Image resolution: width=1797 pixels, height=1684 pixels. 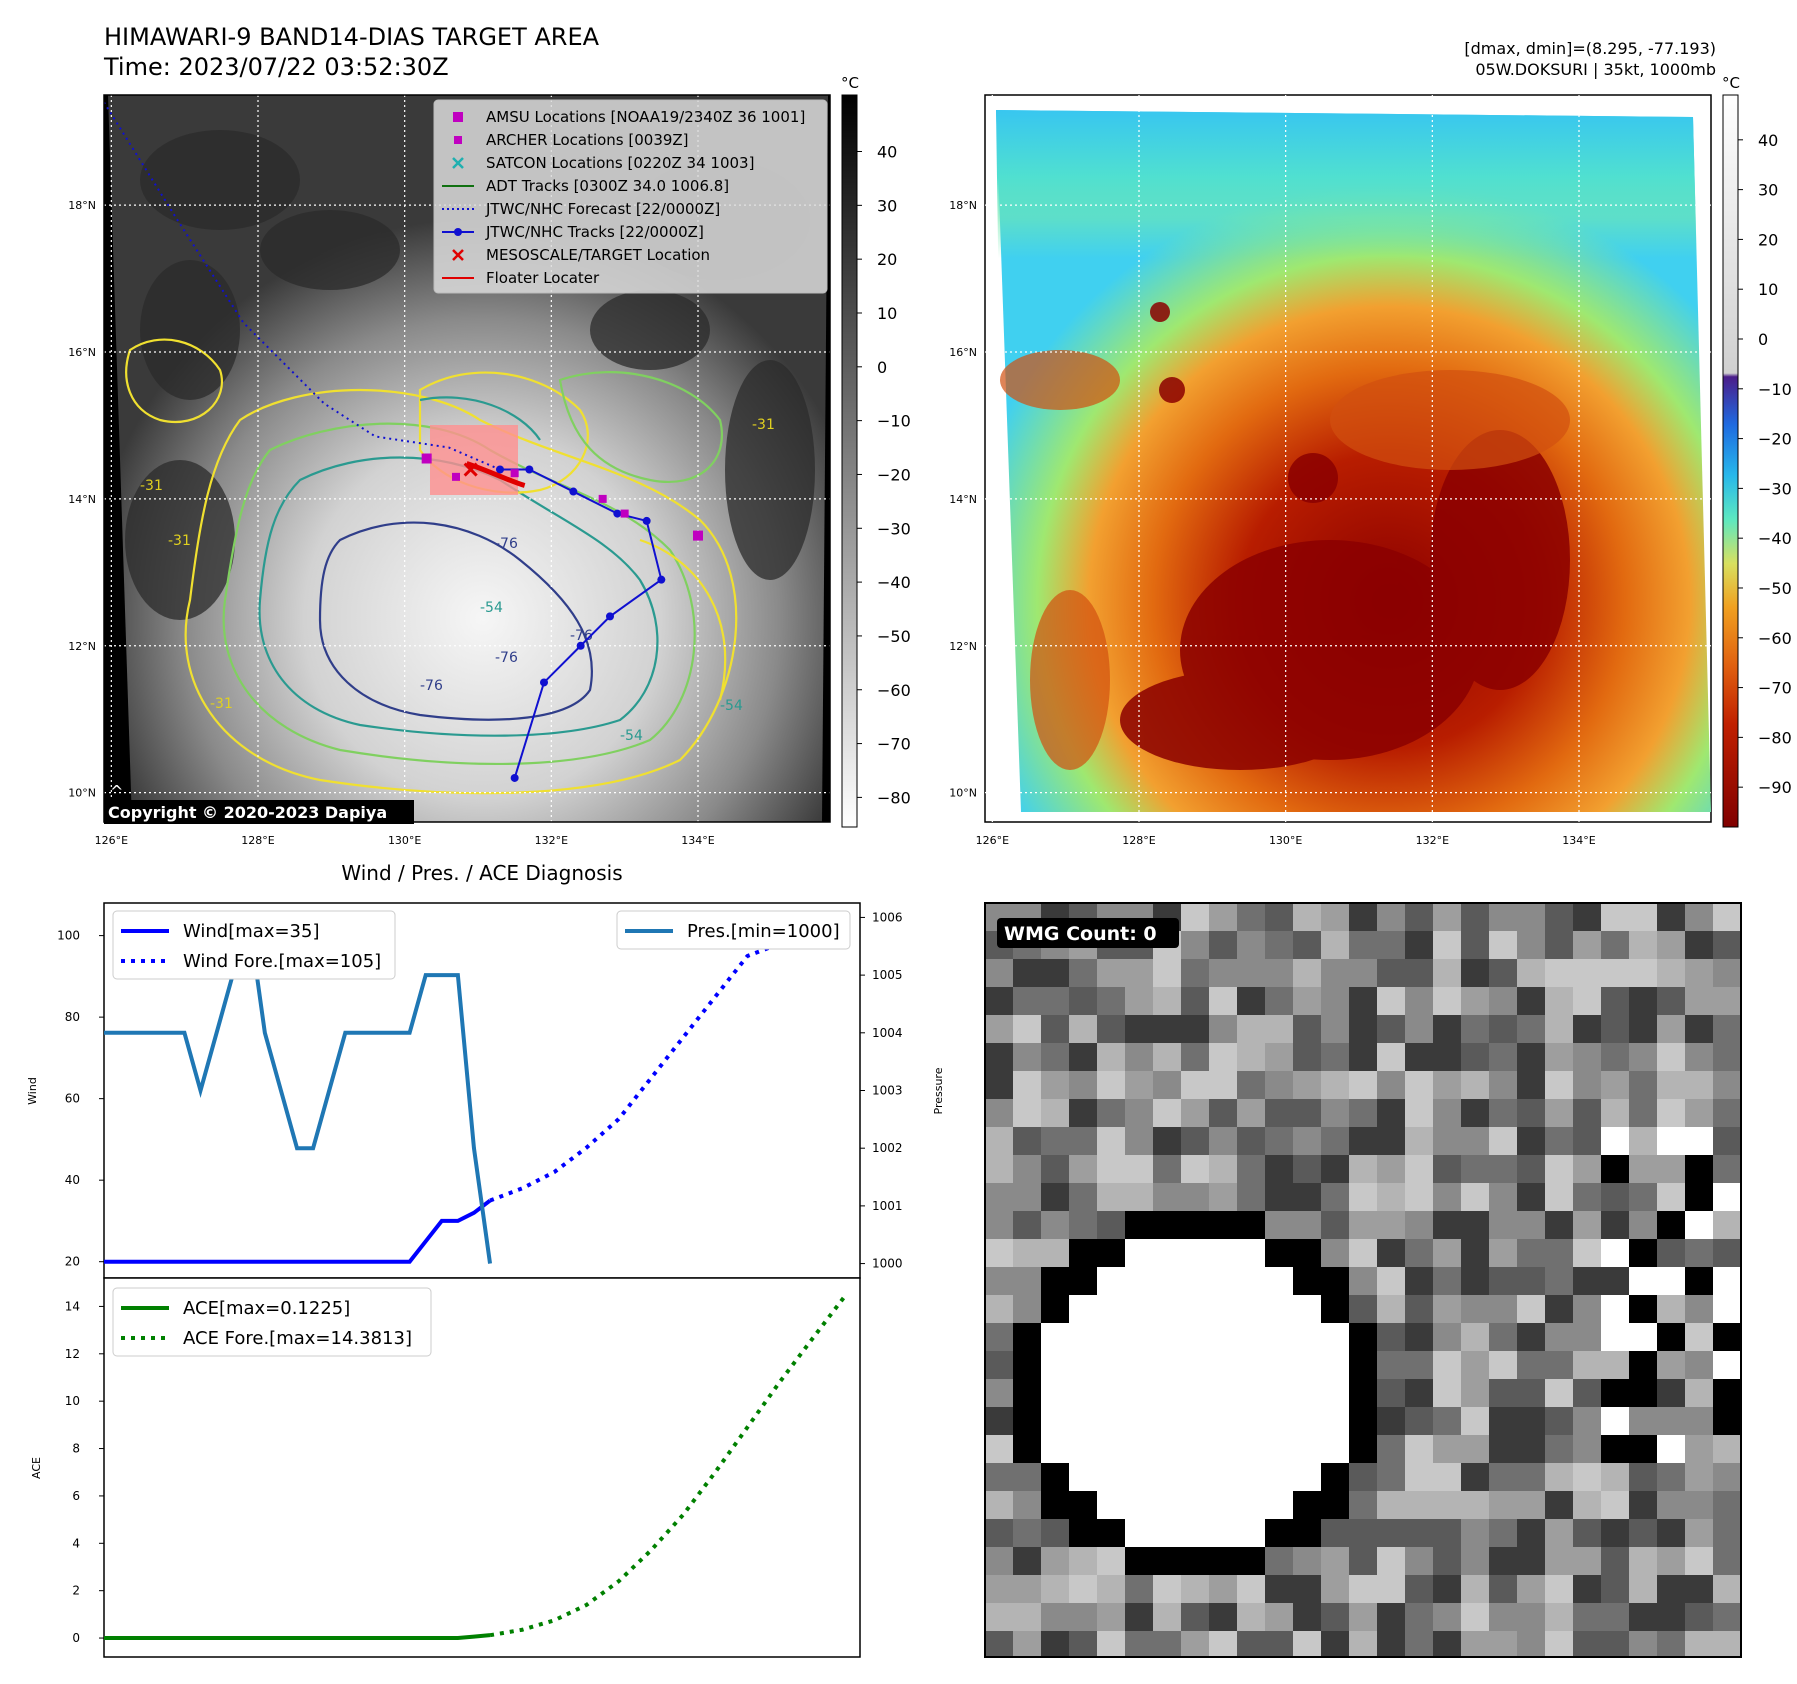 What do you see at coordinates (894, 528) in the screenshot?
I see `colorbar-tick-label: −30` at bounding box center [894, 528].